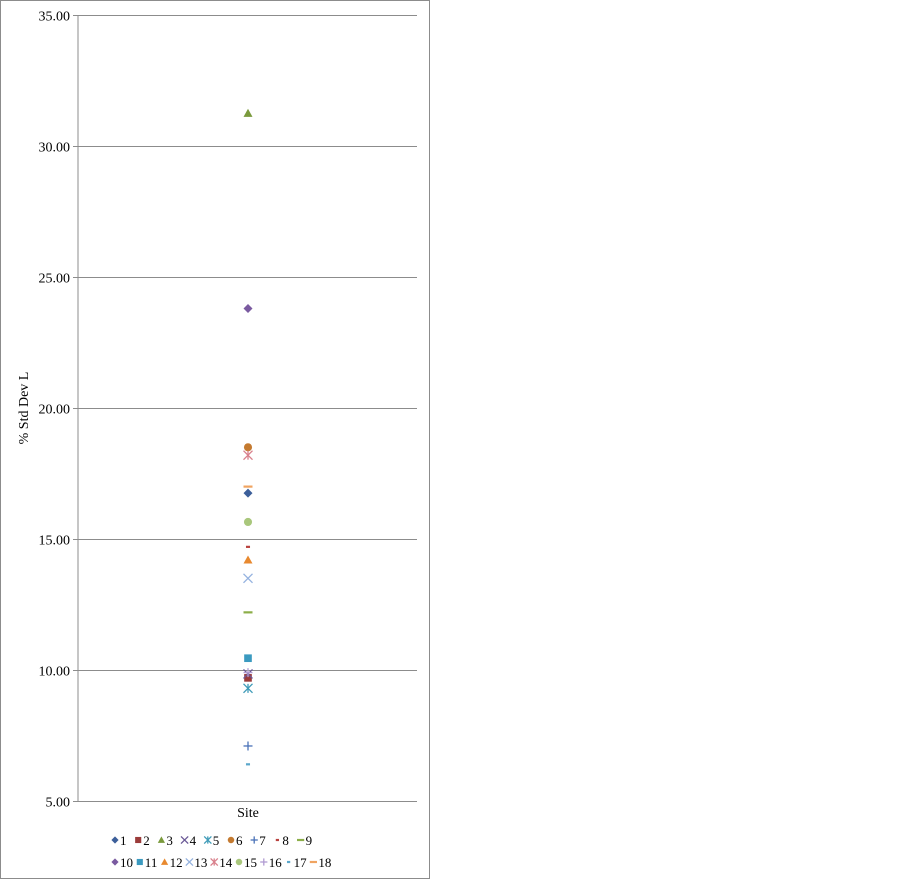 Image resolution: width=902 pixels, height=880 pixels. Describe the element at coordinates (239, 840) in the screenshot. I see `legend-label: 6` at that location.